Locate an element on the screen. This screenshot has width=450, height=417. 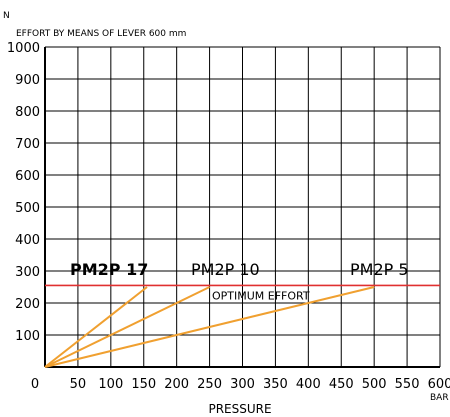
x-tick-label: 350 is located at coordinates (275, 384).